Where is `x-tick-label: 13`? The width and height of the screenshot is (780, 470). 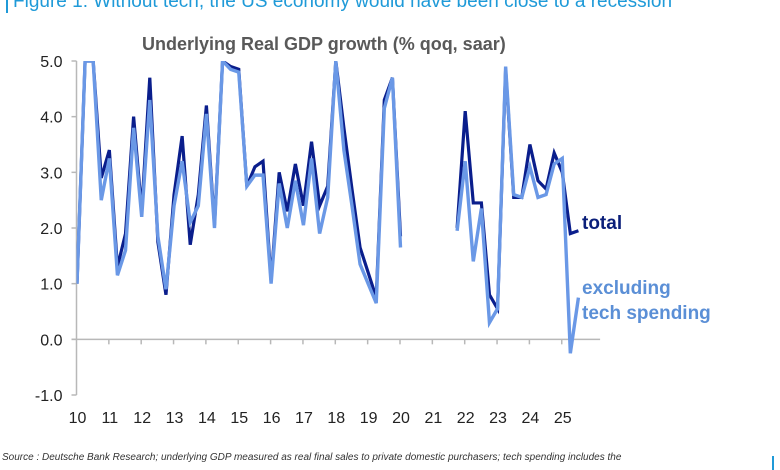 x-tick-label: 13 is located at coordinates (175, 418).